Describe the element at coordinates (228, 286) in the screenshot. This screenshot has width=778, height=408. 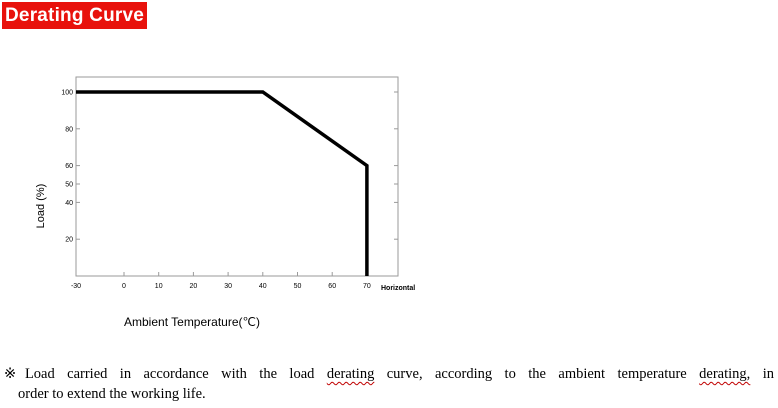
I see `x-tick-label: 30` at that location.